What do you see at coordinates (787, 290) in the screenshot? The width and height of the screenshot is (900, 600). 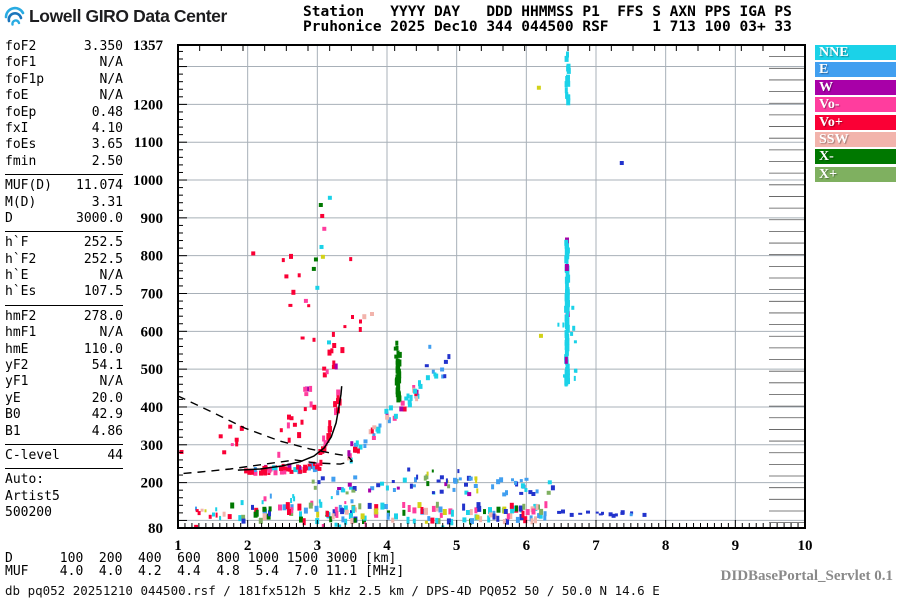 I see `right-axis-comb` at bounding box center [787, 290].